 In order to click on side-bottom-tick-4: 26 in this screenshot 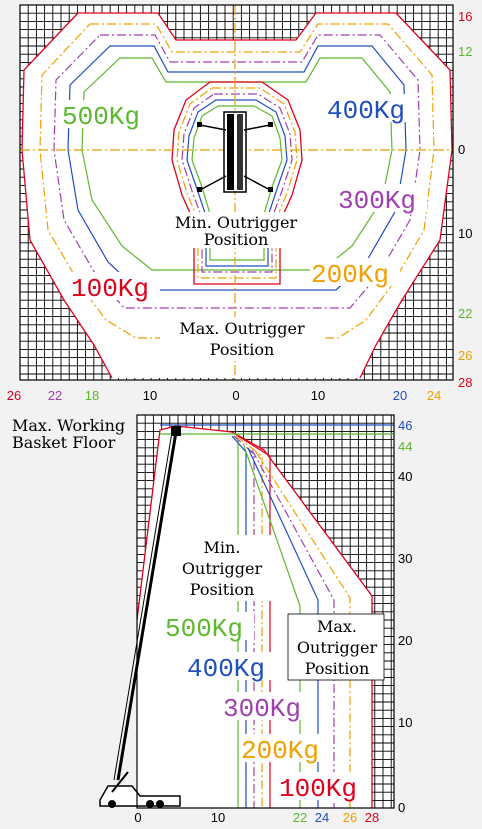, I will do `click(350, 817)`.